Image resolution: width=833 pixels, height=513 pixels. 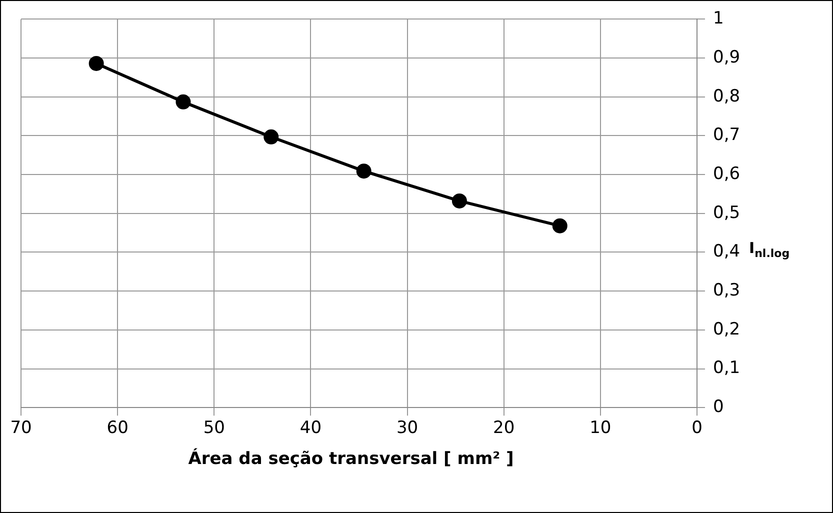 I want to click on y-tick-label: 1, so click(x=718, y=18).